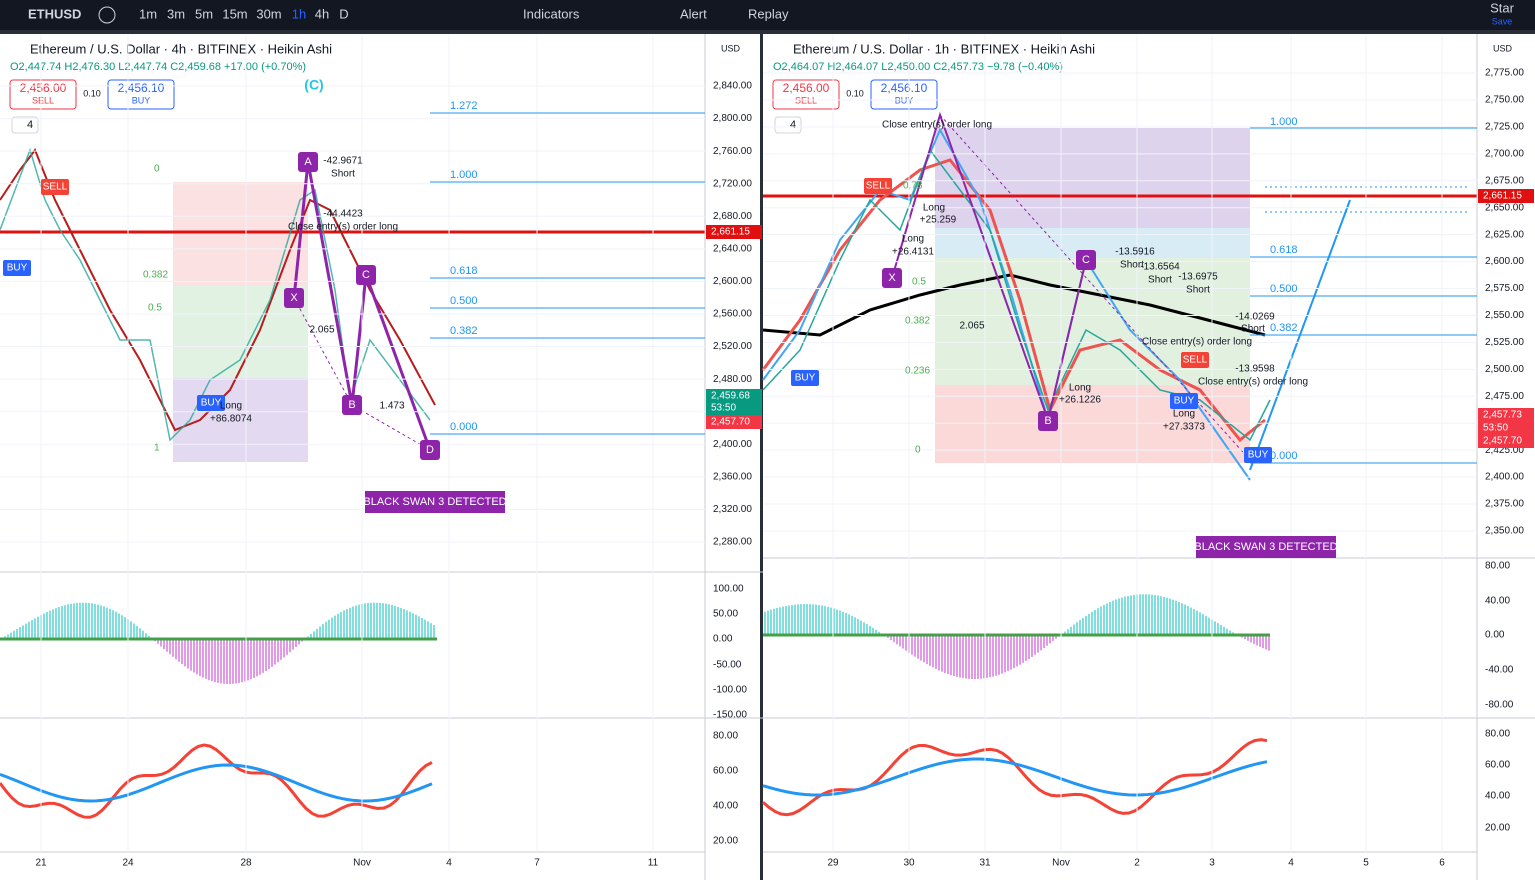 This screenshot has height=880, width=1535. Describe the element at coordinates (725, 614) in the screenshot. I see `osc-tick: 50.00` at that location.